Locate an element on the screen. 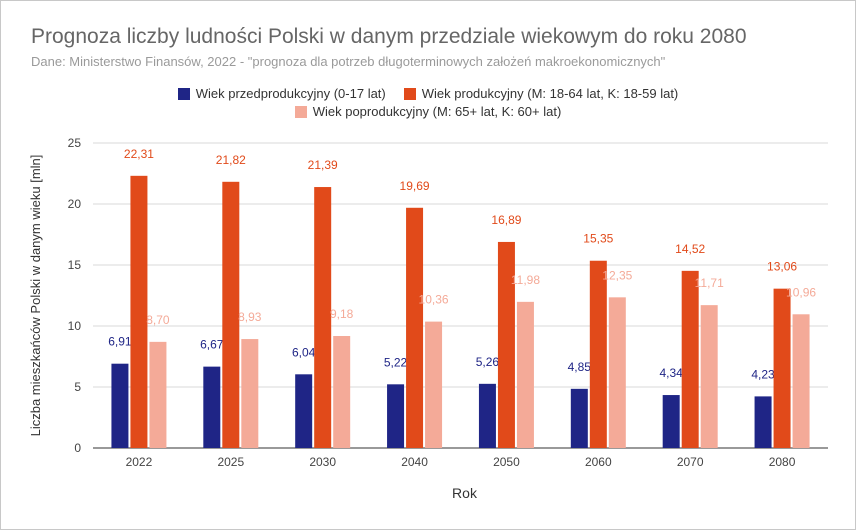 The image size is (856, 530). x-tick-label: 2080 is located at coordinates (782, 462).